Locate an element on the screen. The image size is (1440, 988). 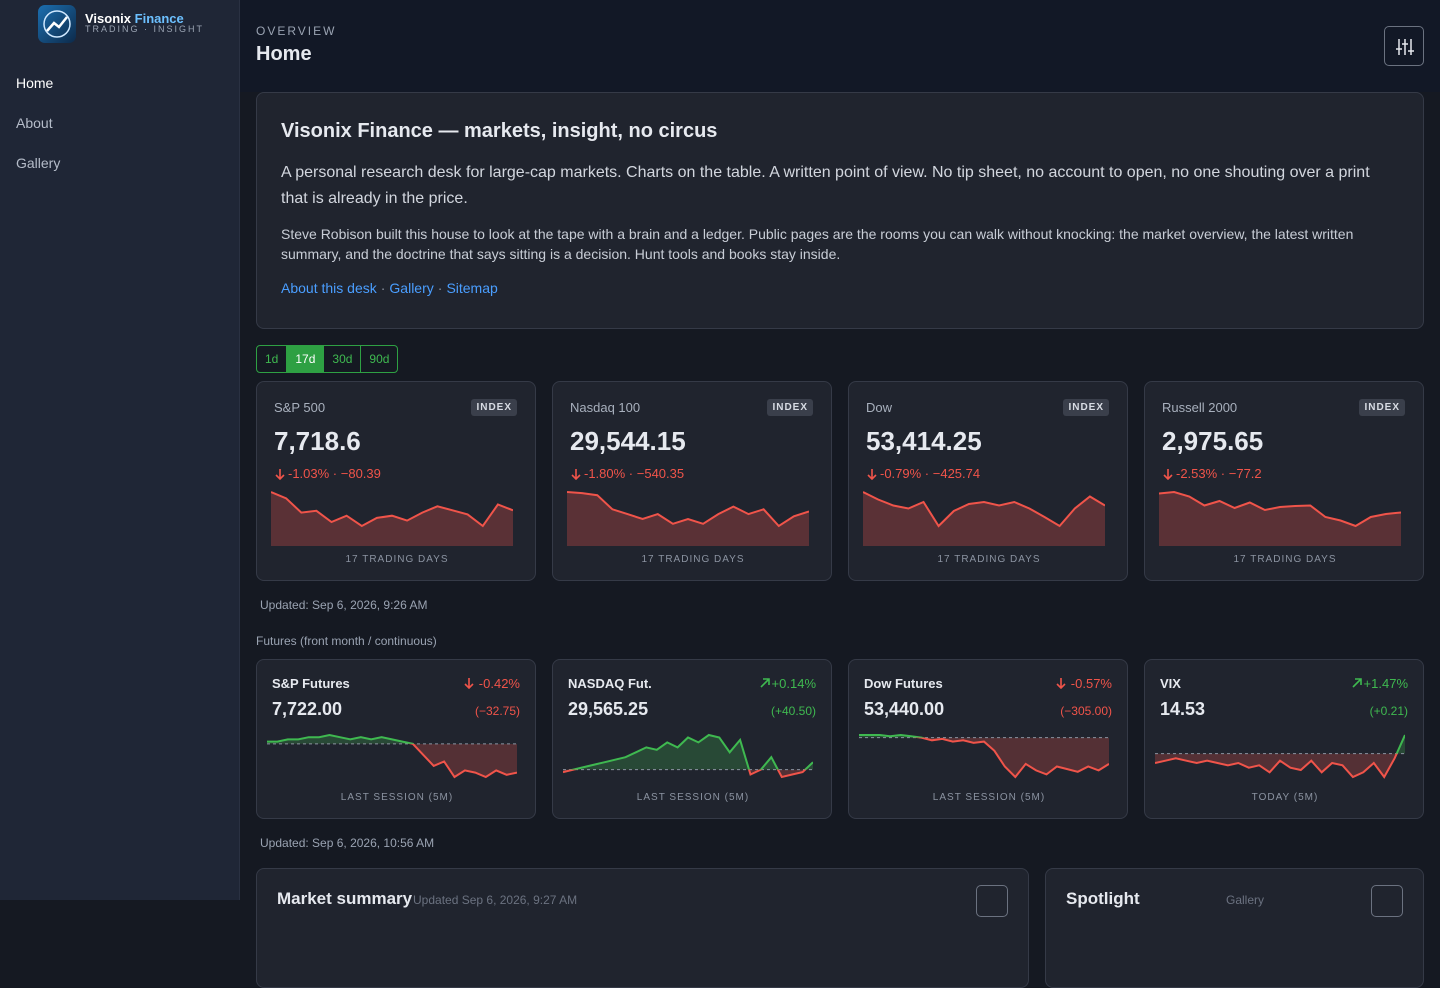
index-name: S&P 500 is located at coordinates (300, 407).